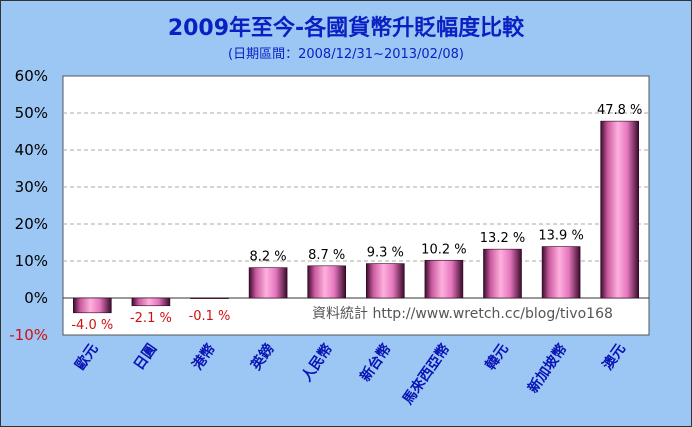 Image resolution: width=692 pixels, height=427 pixels. Describe the element at coordinates (204, 357) in the screenshot. I see `category-label: 港幣` at that location.